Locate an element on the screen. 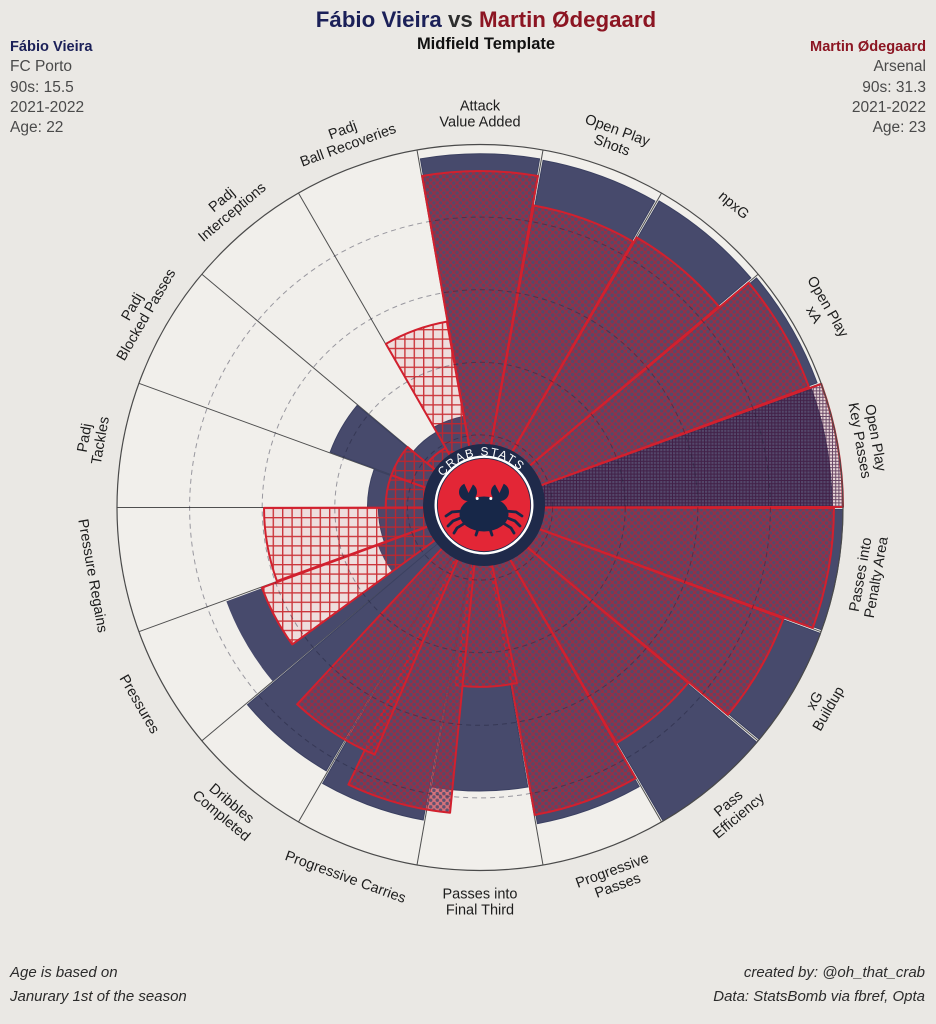 This screenshot has height=1024, width=936. svg-text:Passes intoFinal Third: Passes into Final Third is located at coordinates (480, 903).